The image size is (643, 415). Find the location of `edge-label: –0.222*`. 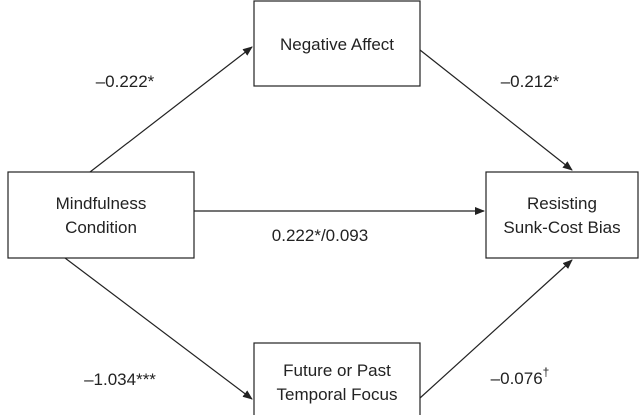

edge-label: –0.222* is located at coordinates (125, 81).